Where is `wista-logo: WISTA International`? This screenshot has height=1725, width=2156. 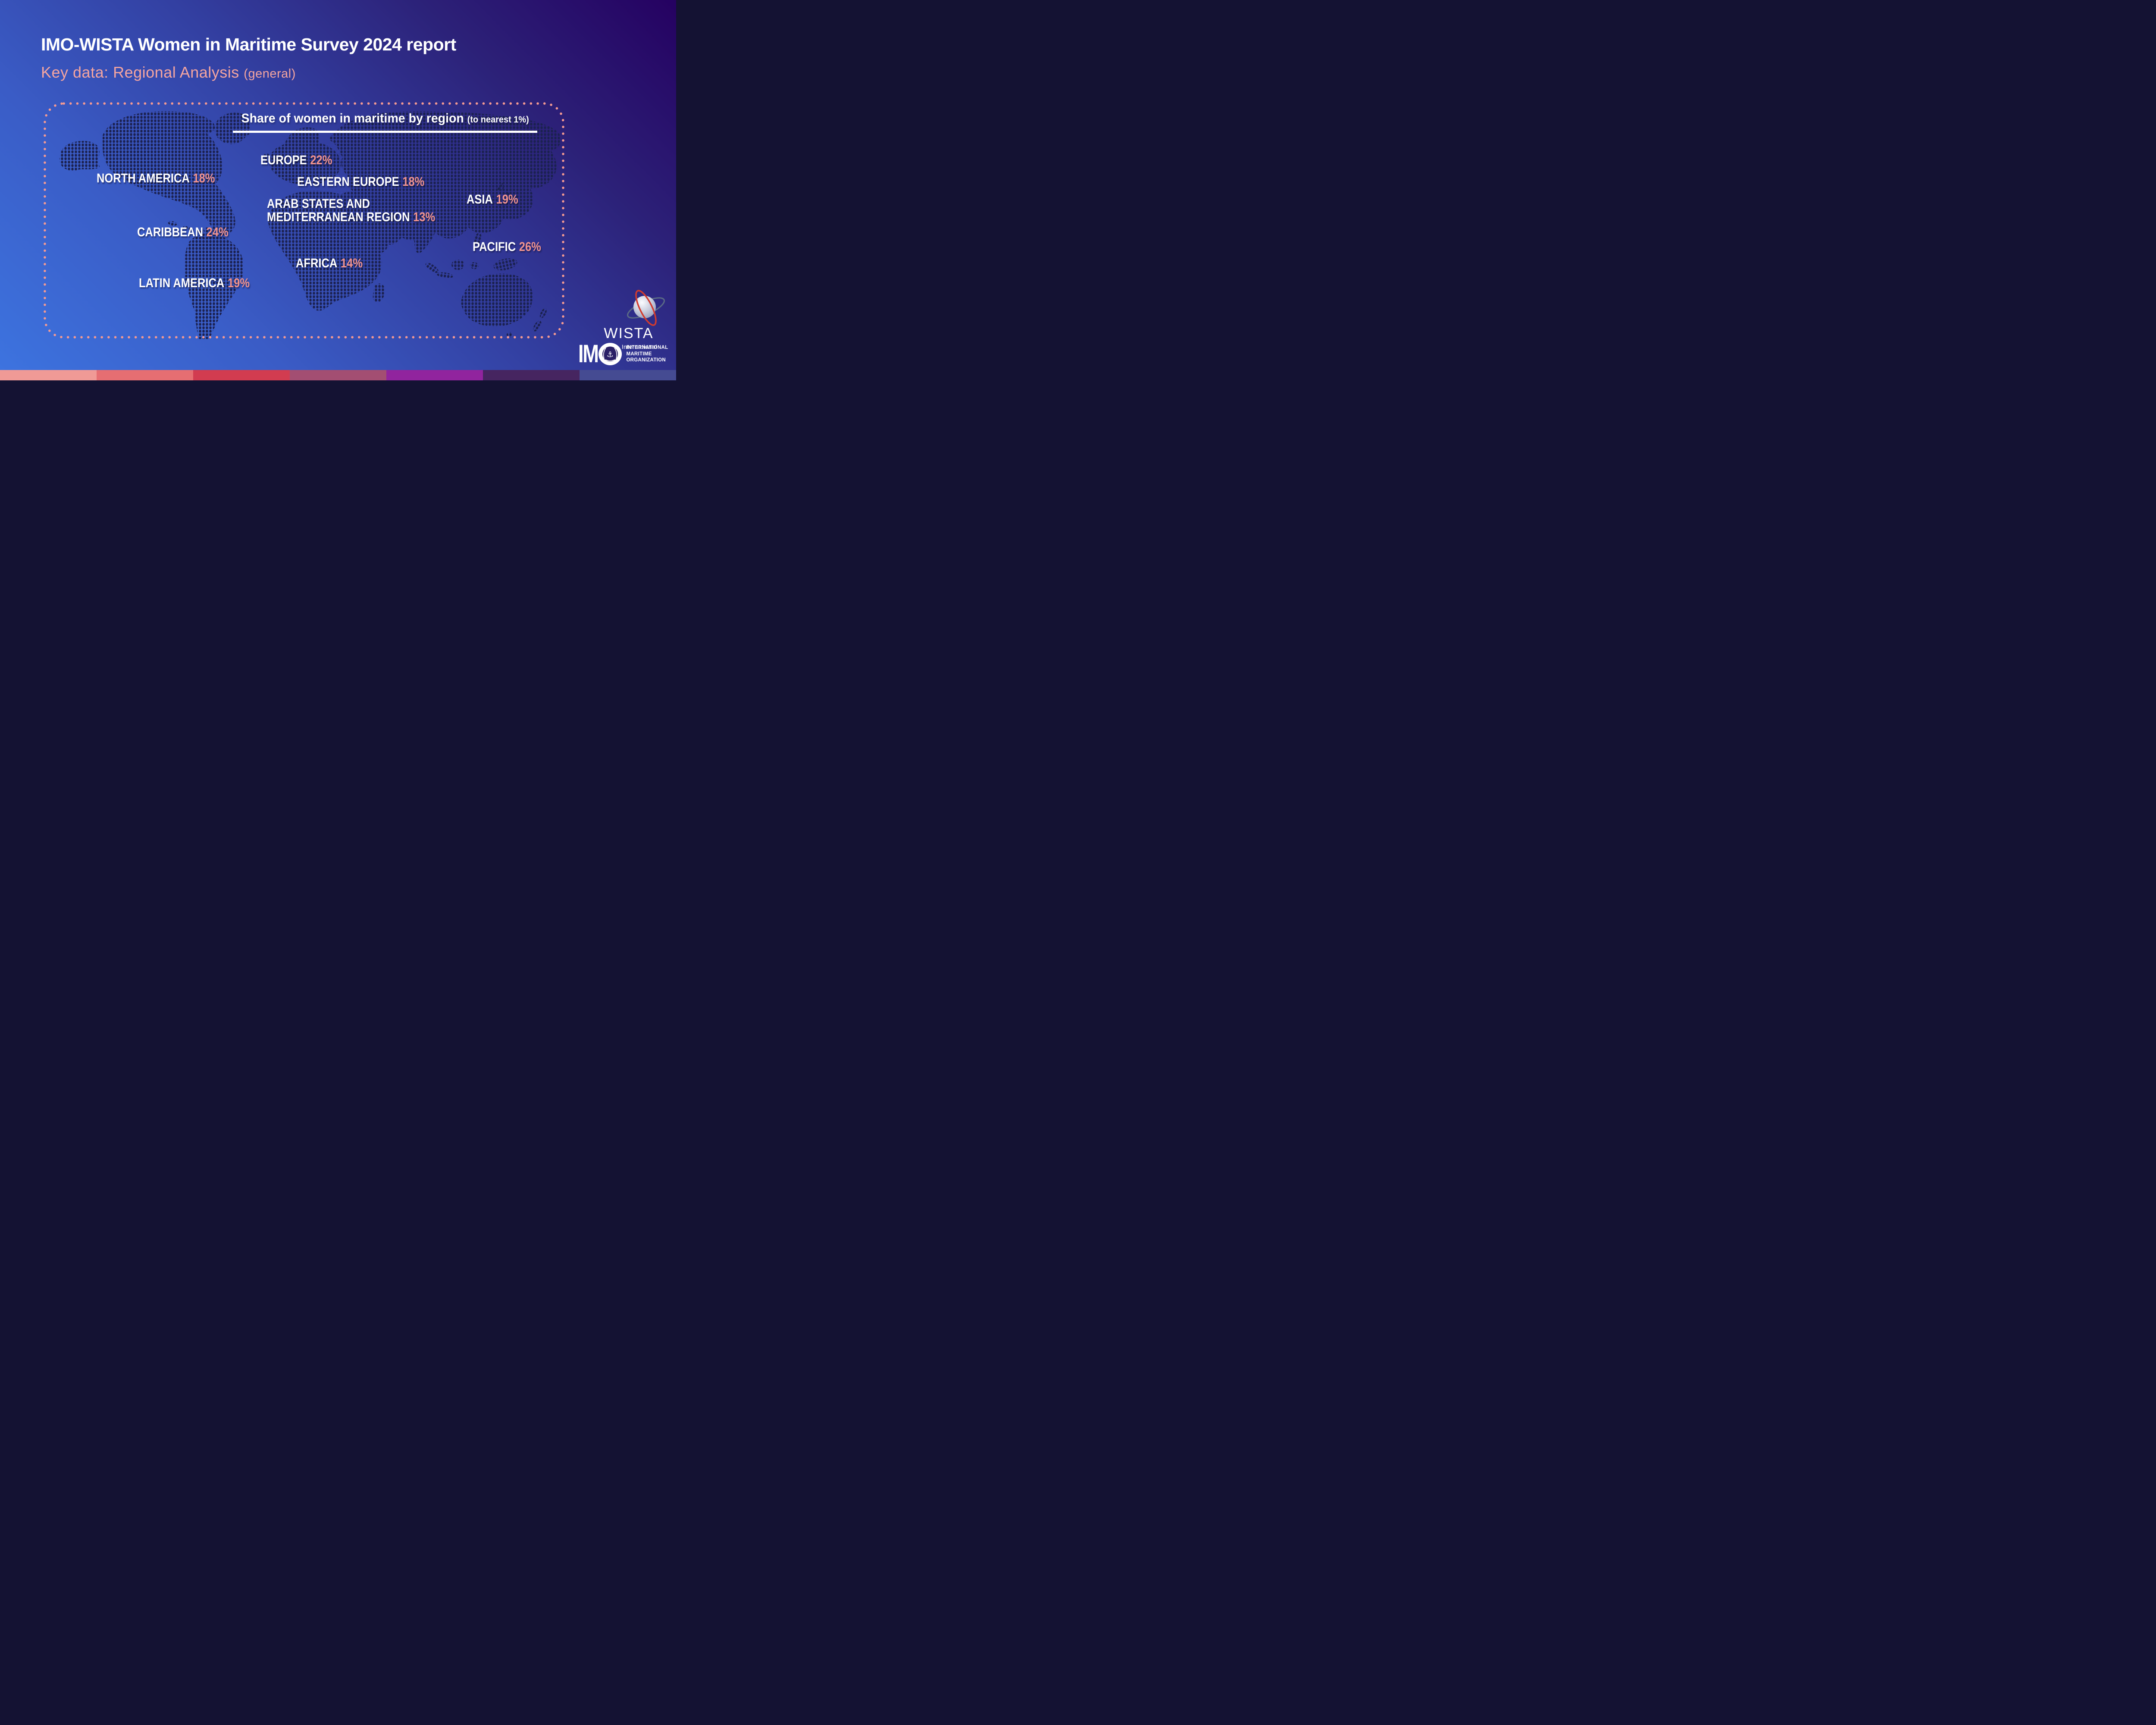 wista-logo: WISTA International is located at coordinates (635, 321).